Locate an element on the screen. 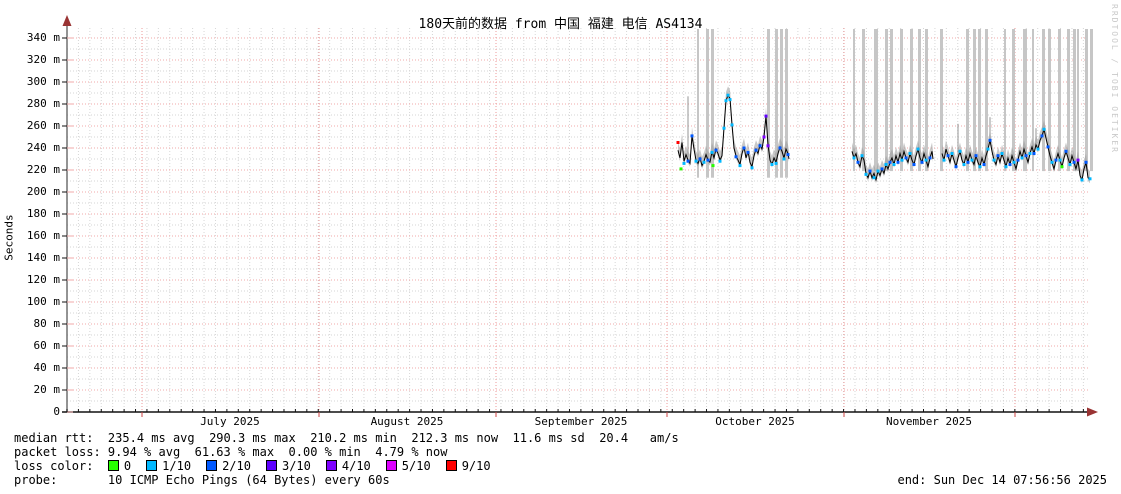  y-tick-label: 260 m is located at coordinates (43, 125).